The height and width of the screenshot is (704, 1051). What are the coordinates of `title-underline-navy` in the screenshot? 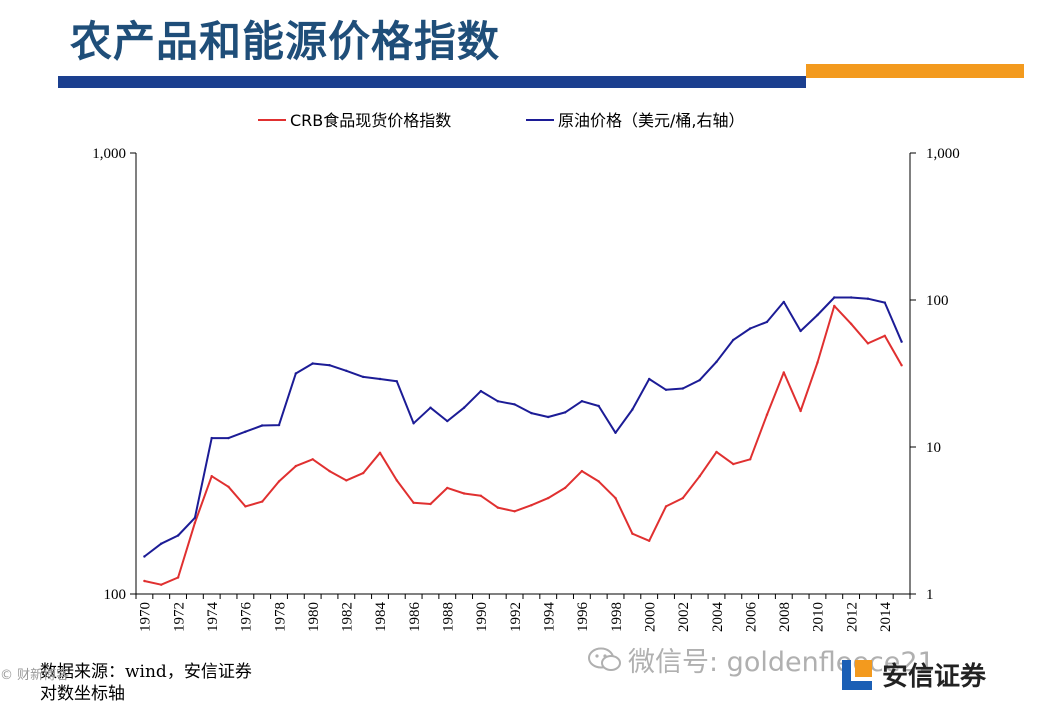 It's located at (432, 82).